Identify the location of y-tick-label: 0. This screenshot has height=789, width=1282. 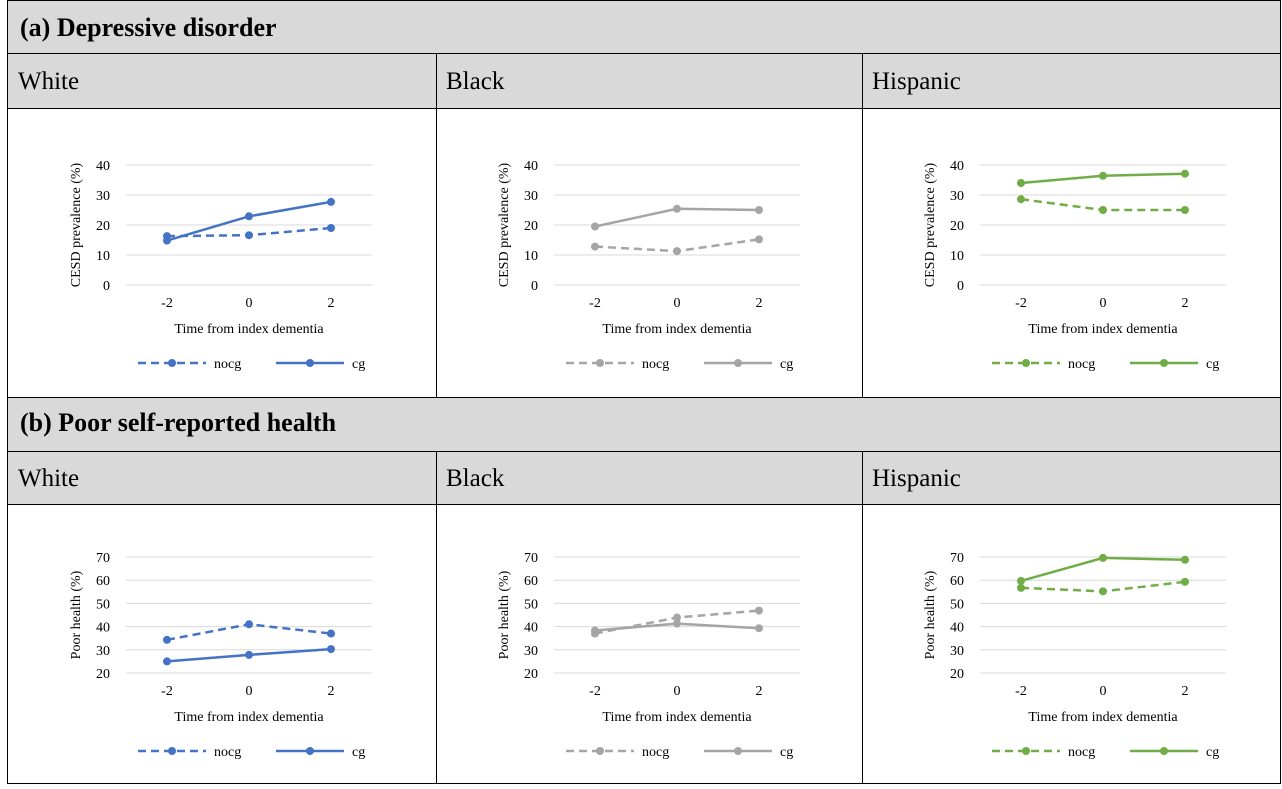
(106, 286).